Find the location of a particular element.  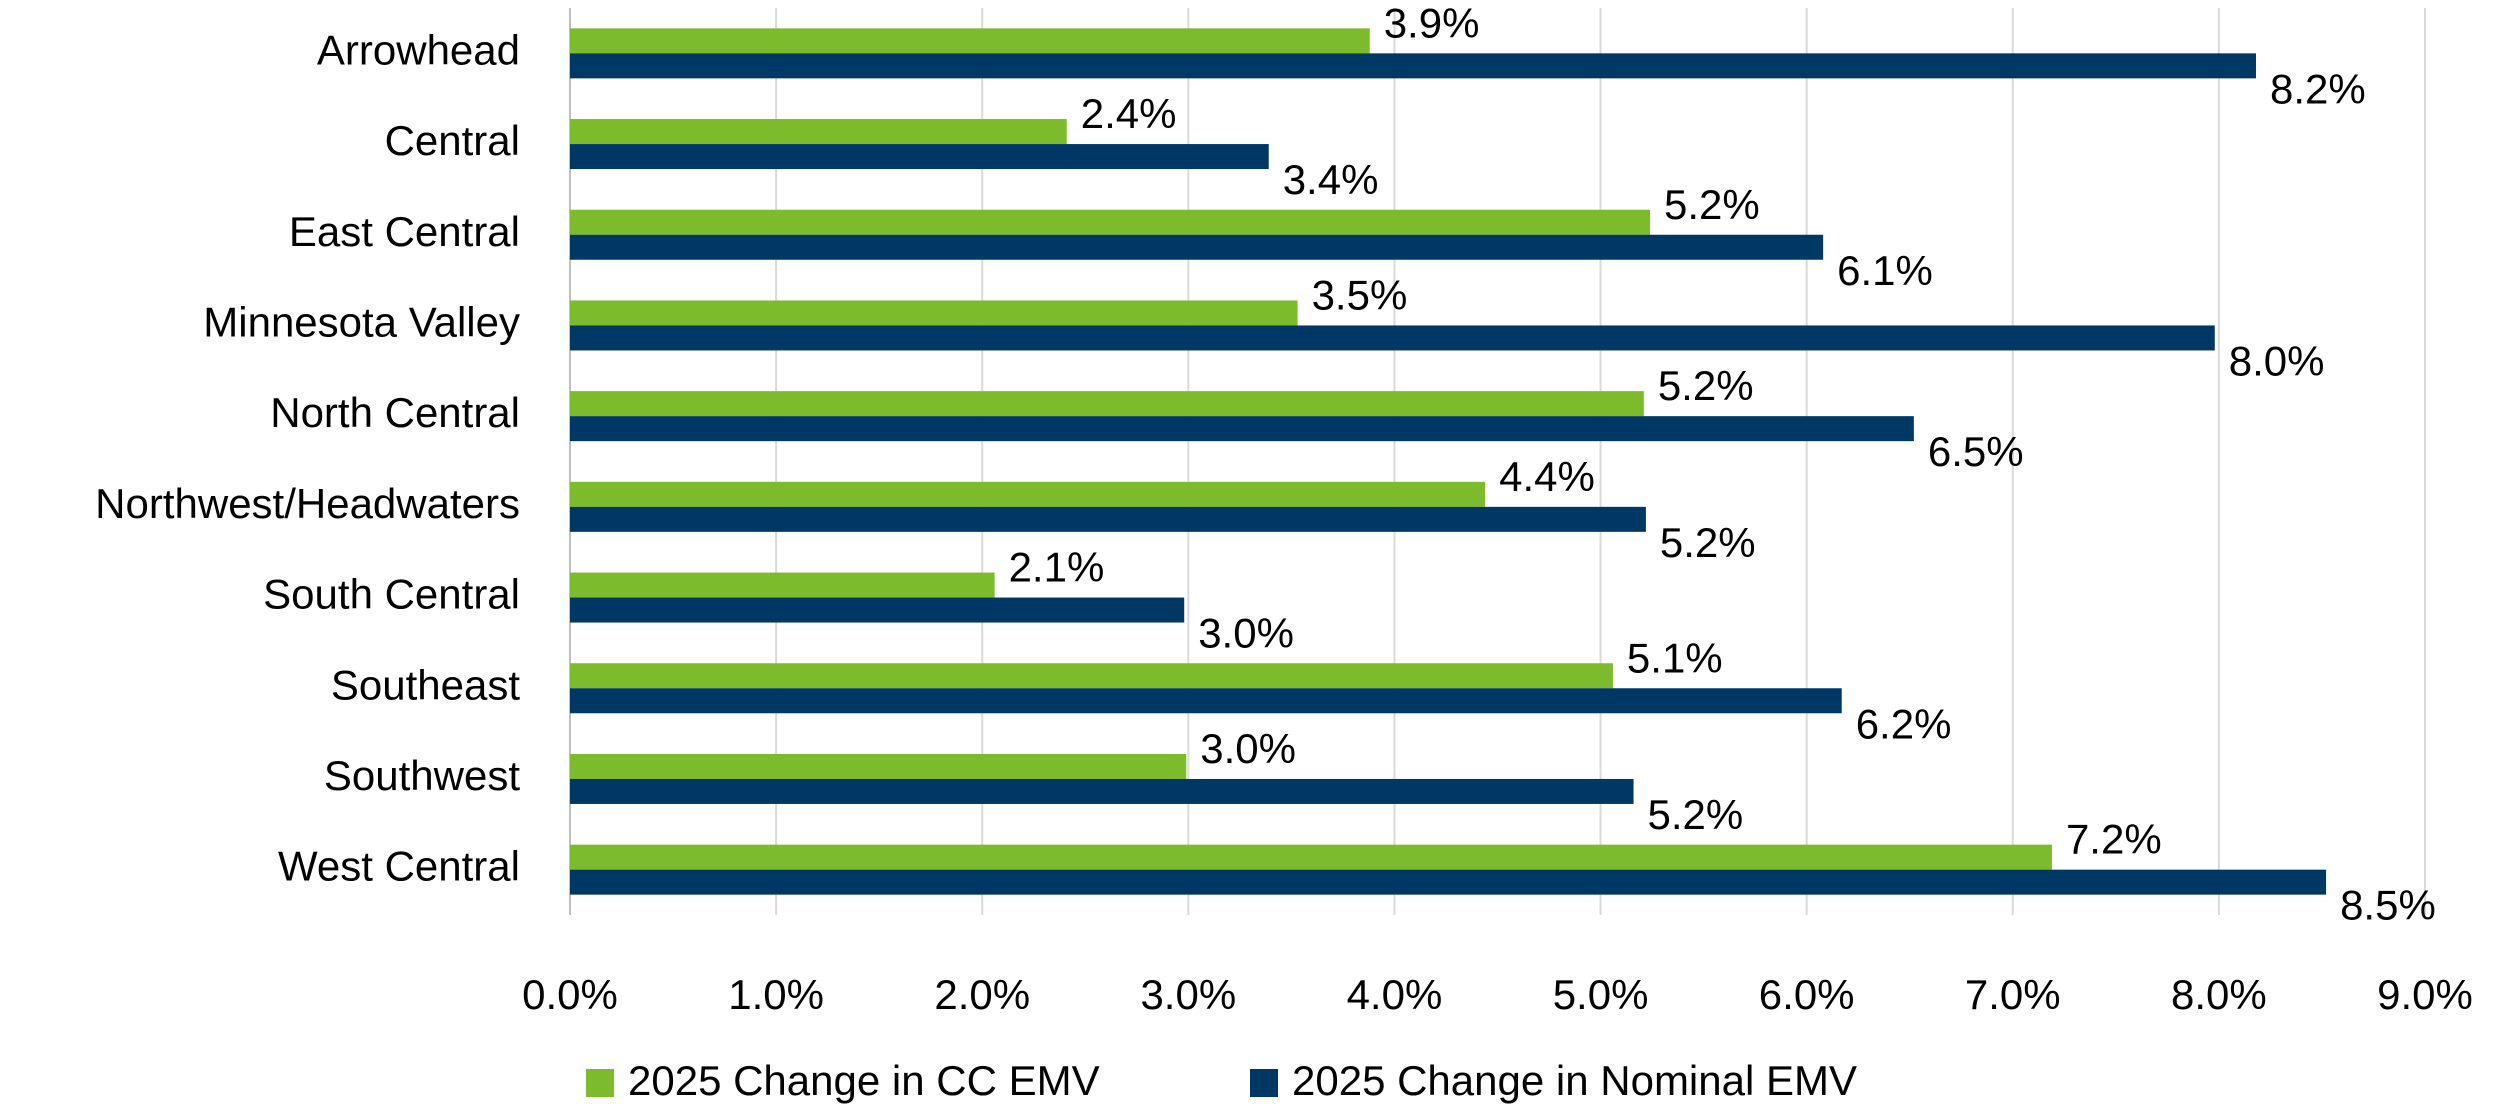

legend-label: 2025 Change in CC EMV is located at coordinates (864, 1080).